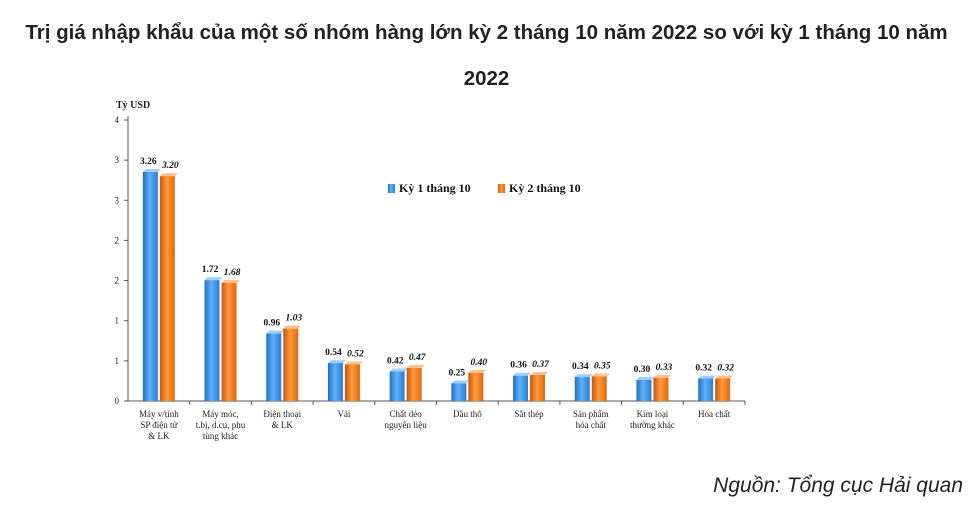  I want to click on legend-label: Kỳ 2 tháng 10, so click(545, 188).